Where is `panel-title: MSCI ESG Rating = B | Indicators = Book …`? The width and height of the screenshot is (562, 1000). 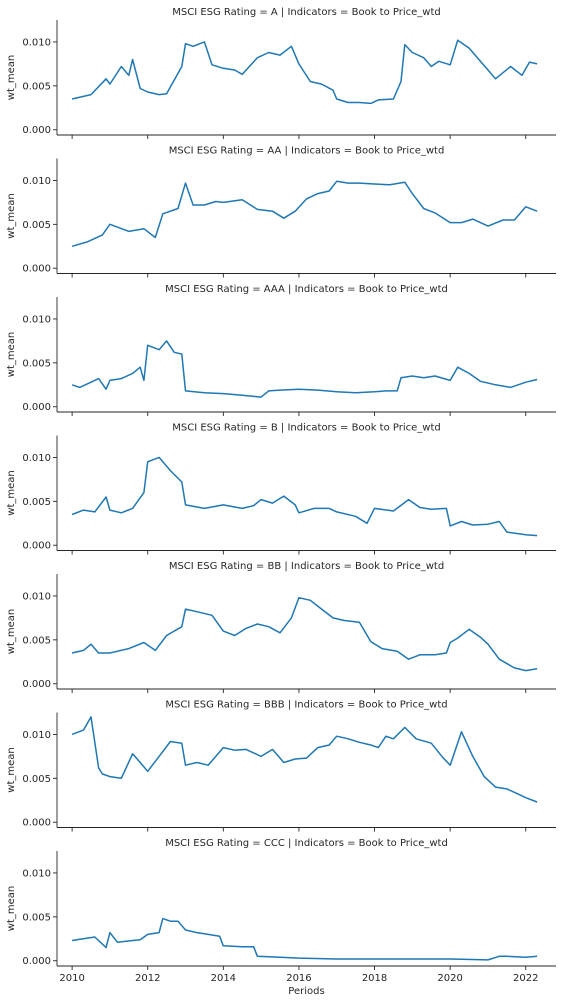
panel-title: MSCI ESG Rating = B | Indicators = Book … is located at coordinates (306, 428).